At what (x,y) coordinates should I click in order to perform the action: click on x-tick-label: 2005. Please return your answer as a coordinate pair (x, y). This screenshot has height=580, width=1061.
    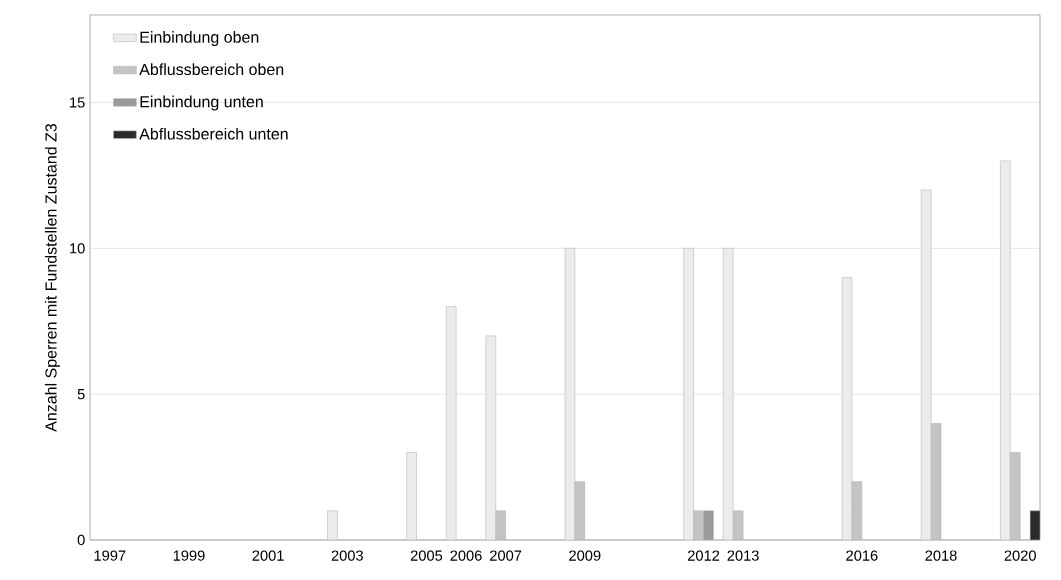
    Looking at the image, I should click on (426, 555).